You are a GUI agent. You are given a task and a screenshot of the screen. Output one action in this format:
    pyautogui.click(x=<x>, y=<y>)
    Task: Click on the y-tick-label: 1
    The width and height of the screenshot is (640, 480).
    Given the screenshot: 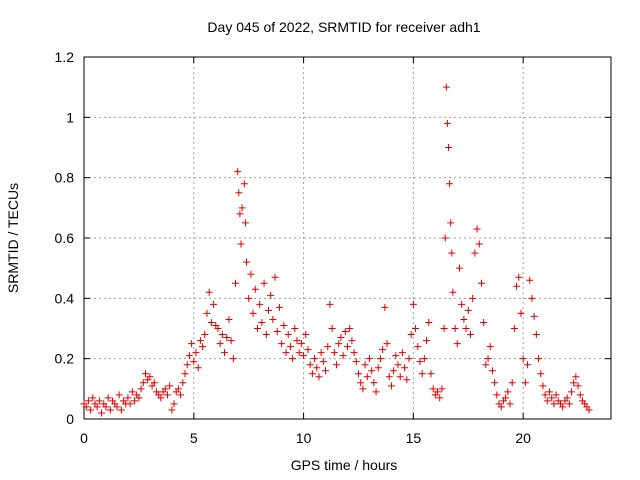 What is the action you would take?
    pyautogui.click(x=70, y=117)
    